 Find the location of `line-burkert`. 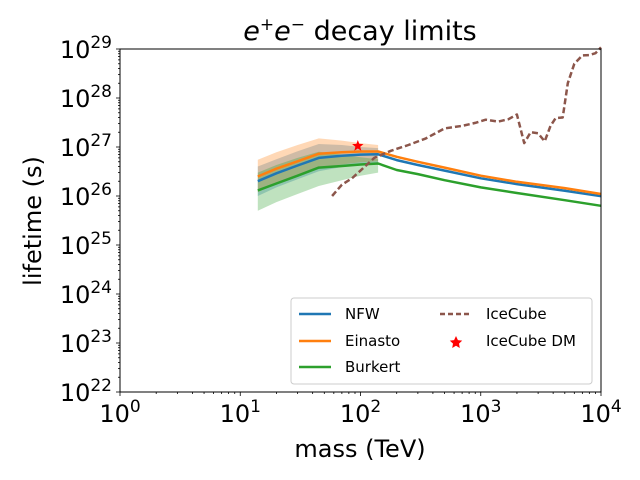

line-burkert is located at coordinates (429, 185).